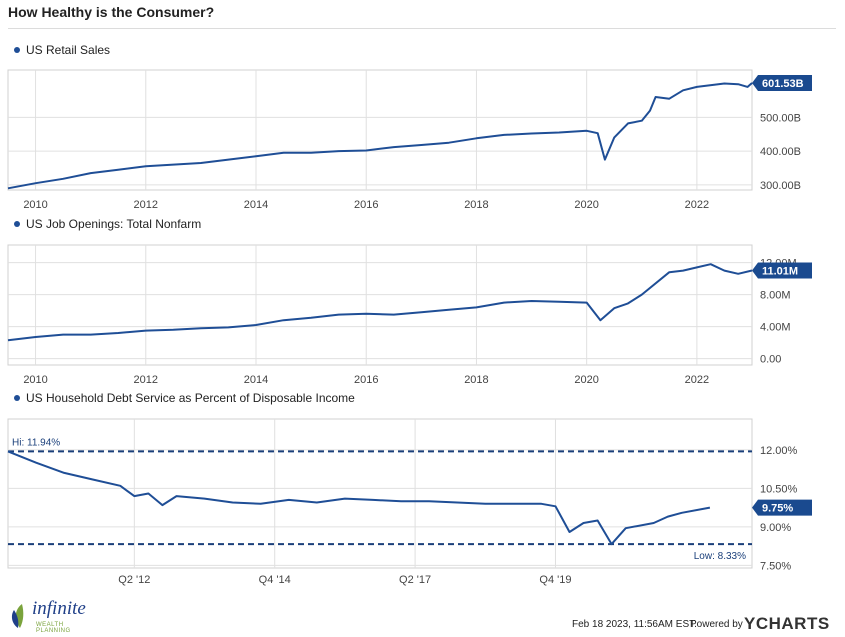 This screenshot has width=845, height=637. I want to click on y-tick-label: 8.00M, so click(775, 296).